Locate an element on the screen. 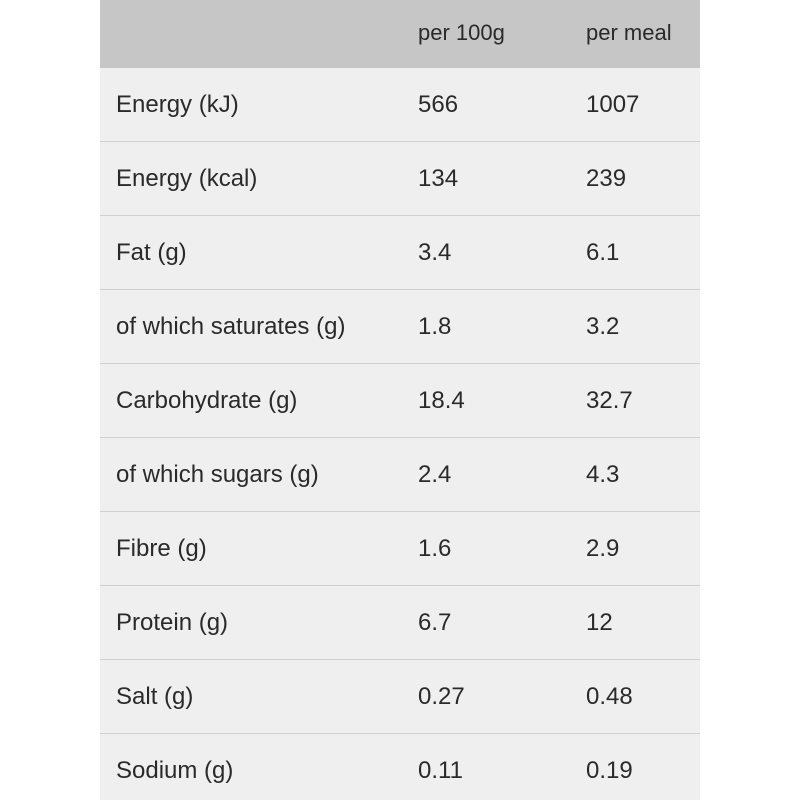  value-per-meal: 32.7 is located at coordinates (609, 400).